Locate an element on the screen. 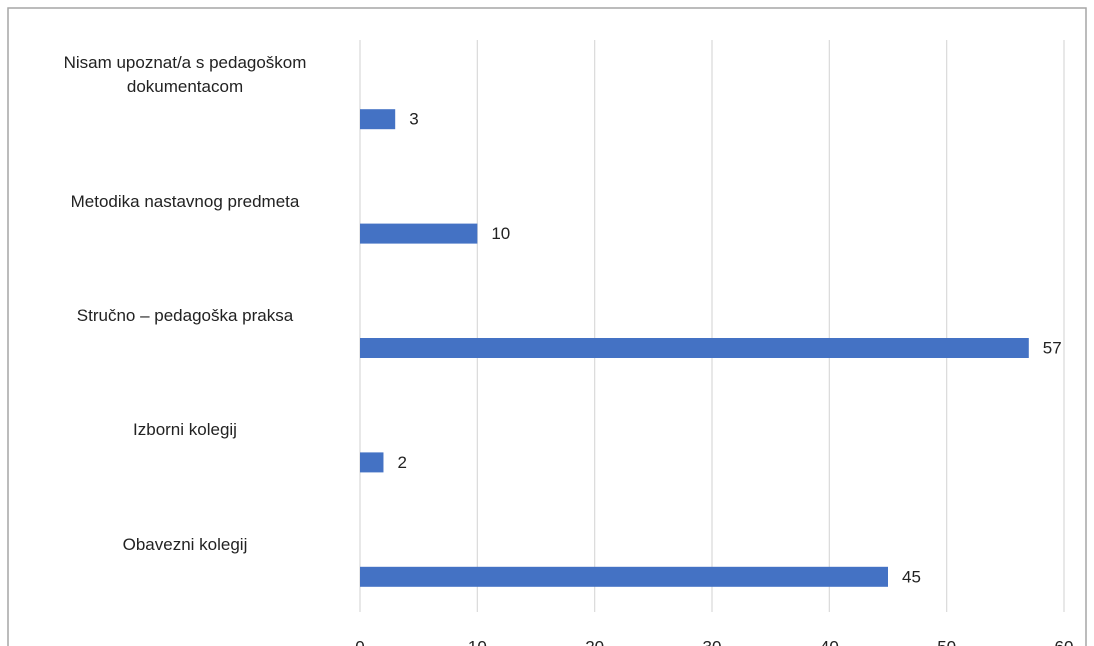 This screenshot has width=1094, height=646. category-label: Stručno – pedagoška praksa is located at coordinates (185, 315).